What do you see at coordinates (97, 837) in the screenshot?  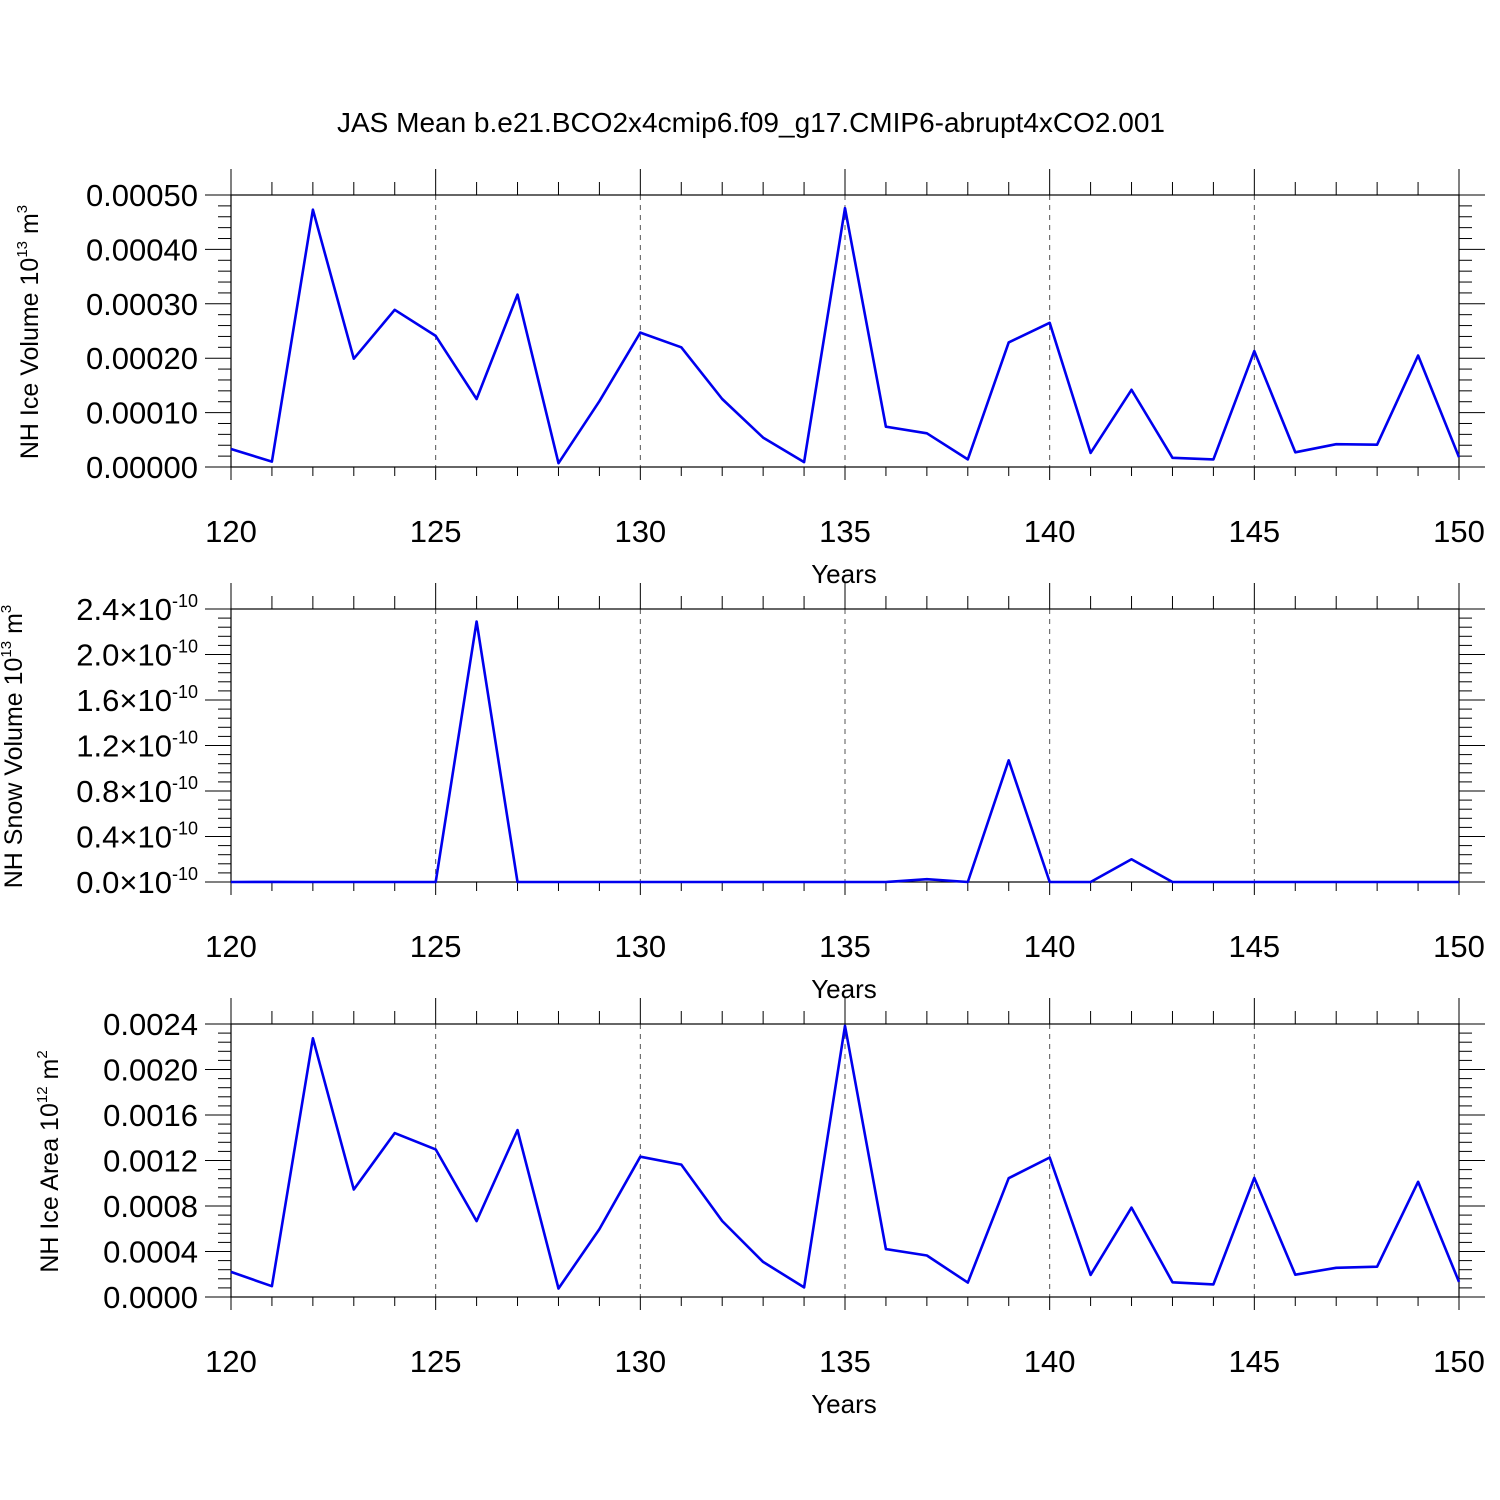 I see `y-tick-mantissa: 0.4` at bounding box center [97, 837].